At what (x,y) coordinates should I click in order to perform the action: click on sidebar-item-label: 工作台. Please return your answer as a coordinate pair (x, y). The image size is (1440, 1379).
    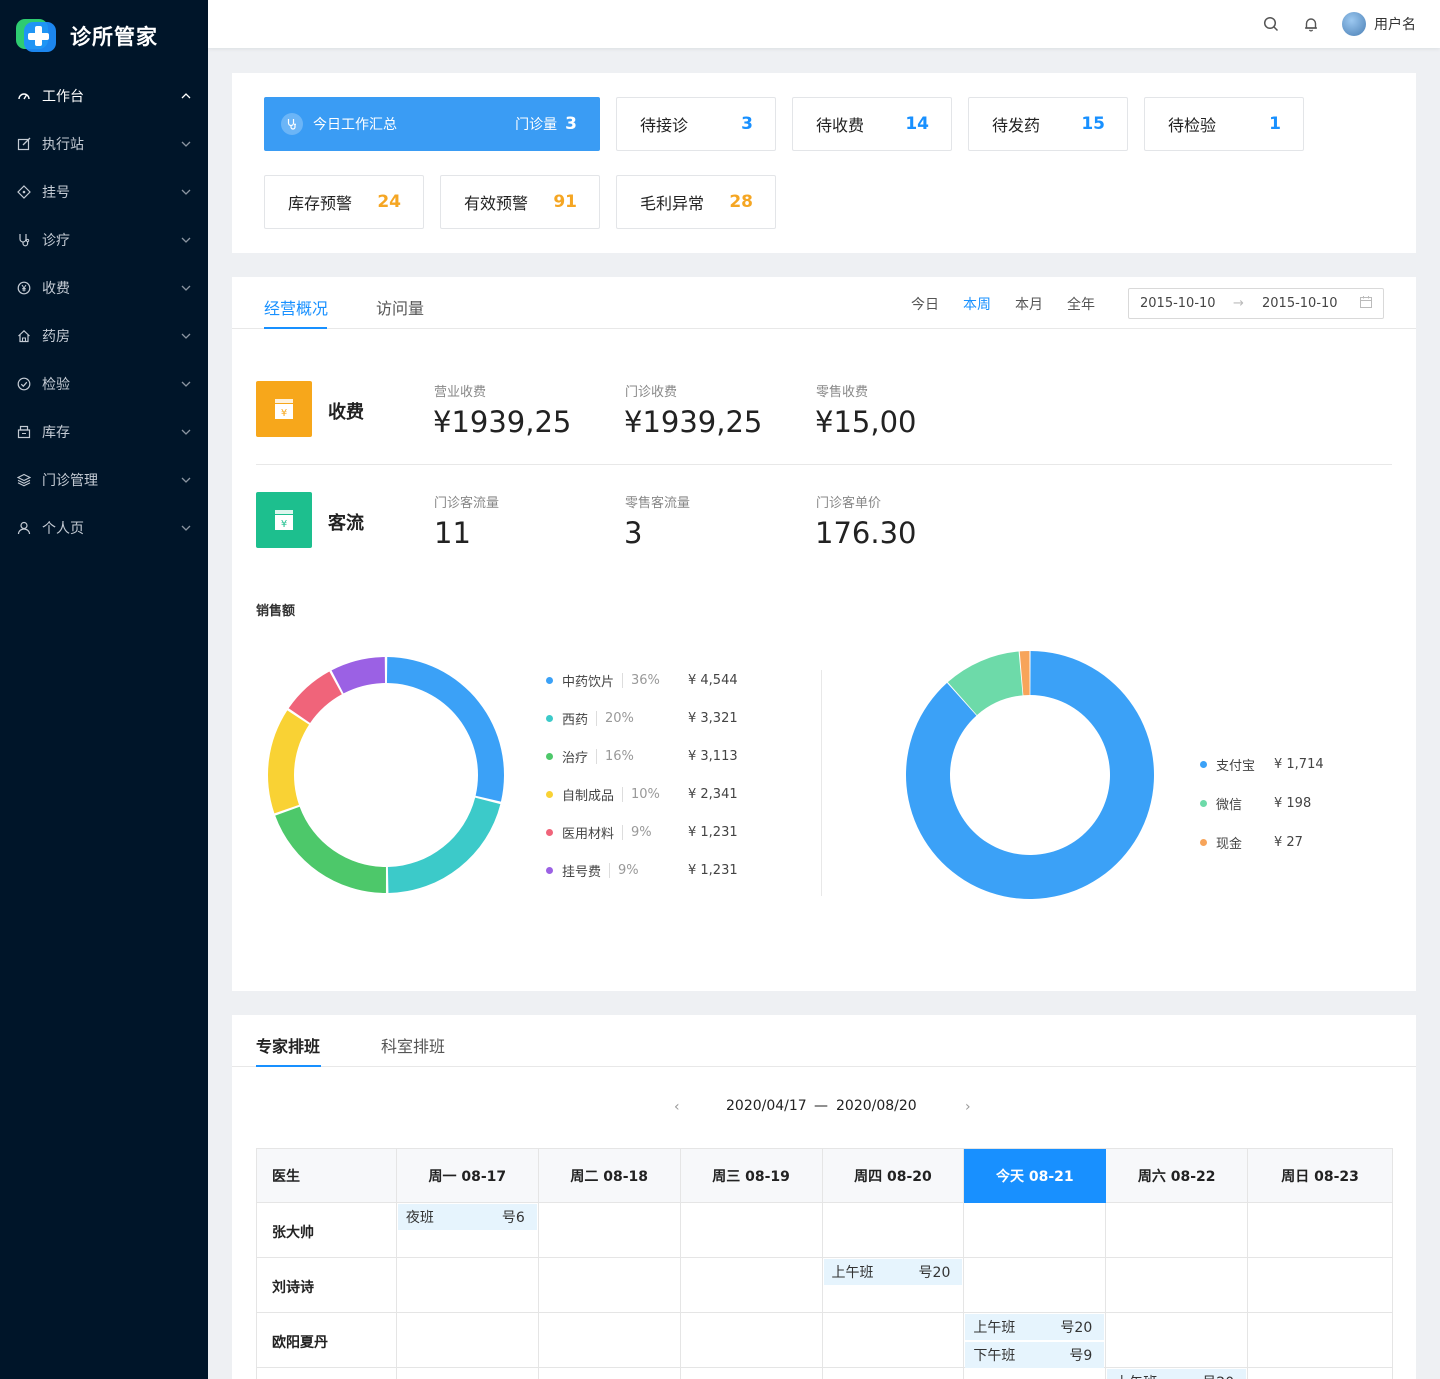
    Looking at the image, I should click on (63, 97).